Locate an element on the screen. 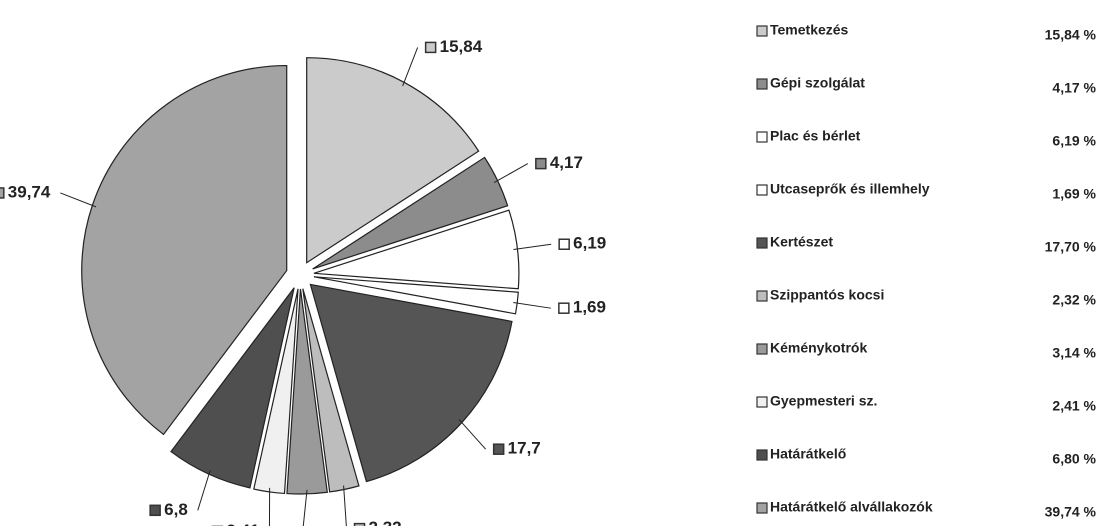 The width and height of the screenshot is (1107, 526). legend-value: 15,84 % is located at coordinates (1071, 35).